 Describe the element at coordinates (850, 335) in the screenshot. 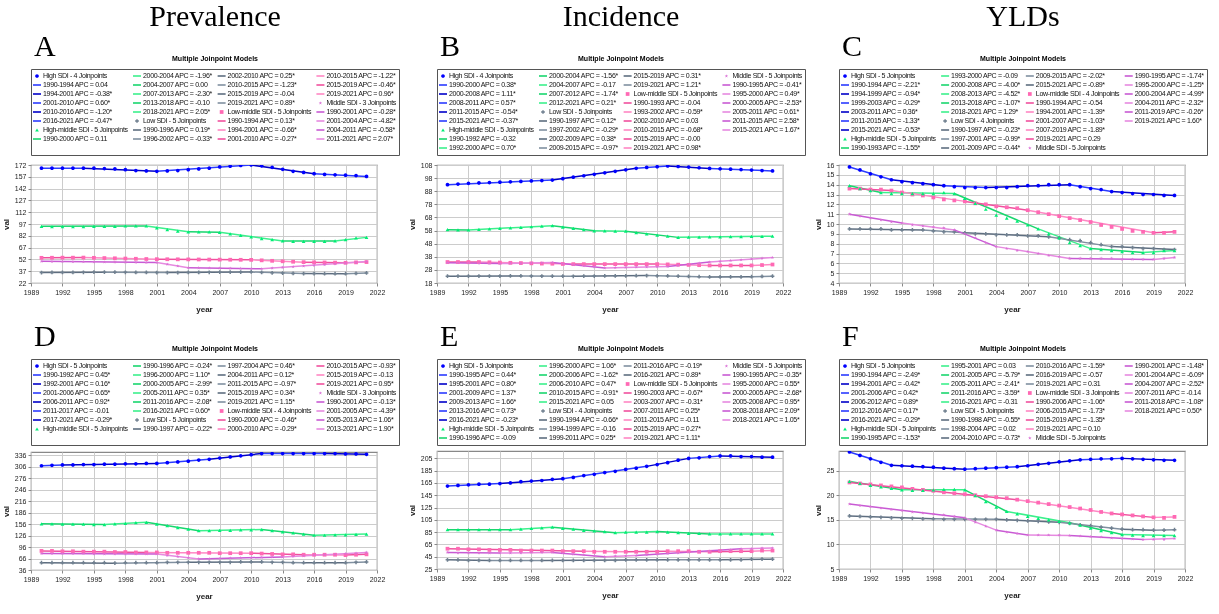

I see `chart-title: F` at that location.